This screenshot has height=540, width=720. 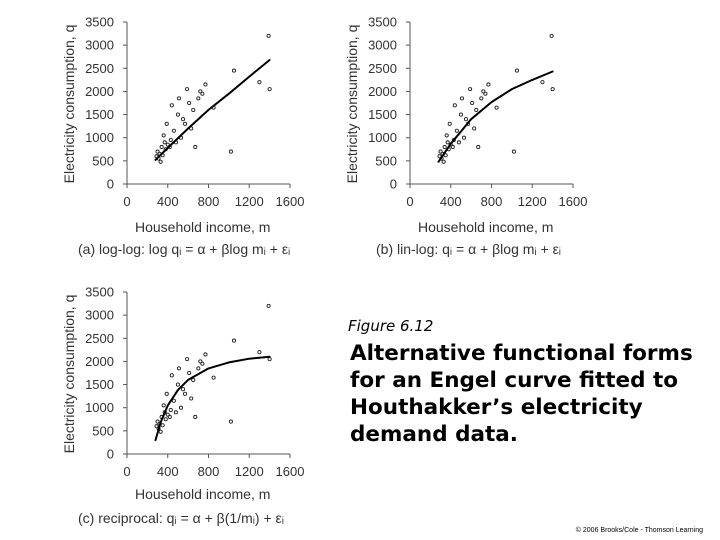 What do you see at coordinates (639, 530) in the screenshot?
I see `copyright-notice: © 2006 Brooks/Cole - Thomson Learning` at bounding box center [639, 530].